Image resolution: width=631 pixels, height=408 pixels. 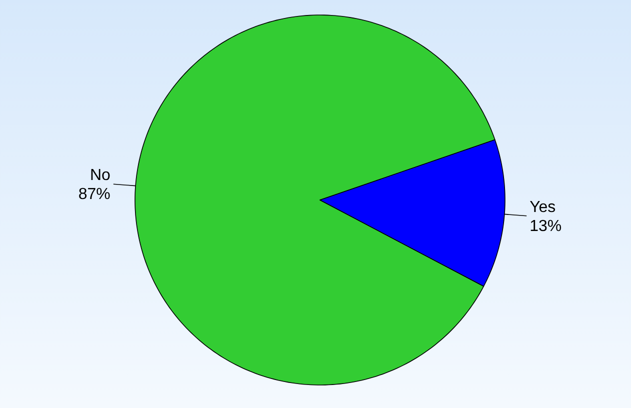 What do you see at coordinates (546, 226) in the screenshot?
I see `data-label: 13%` at bounding box center [546, 226].